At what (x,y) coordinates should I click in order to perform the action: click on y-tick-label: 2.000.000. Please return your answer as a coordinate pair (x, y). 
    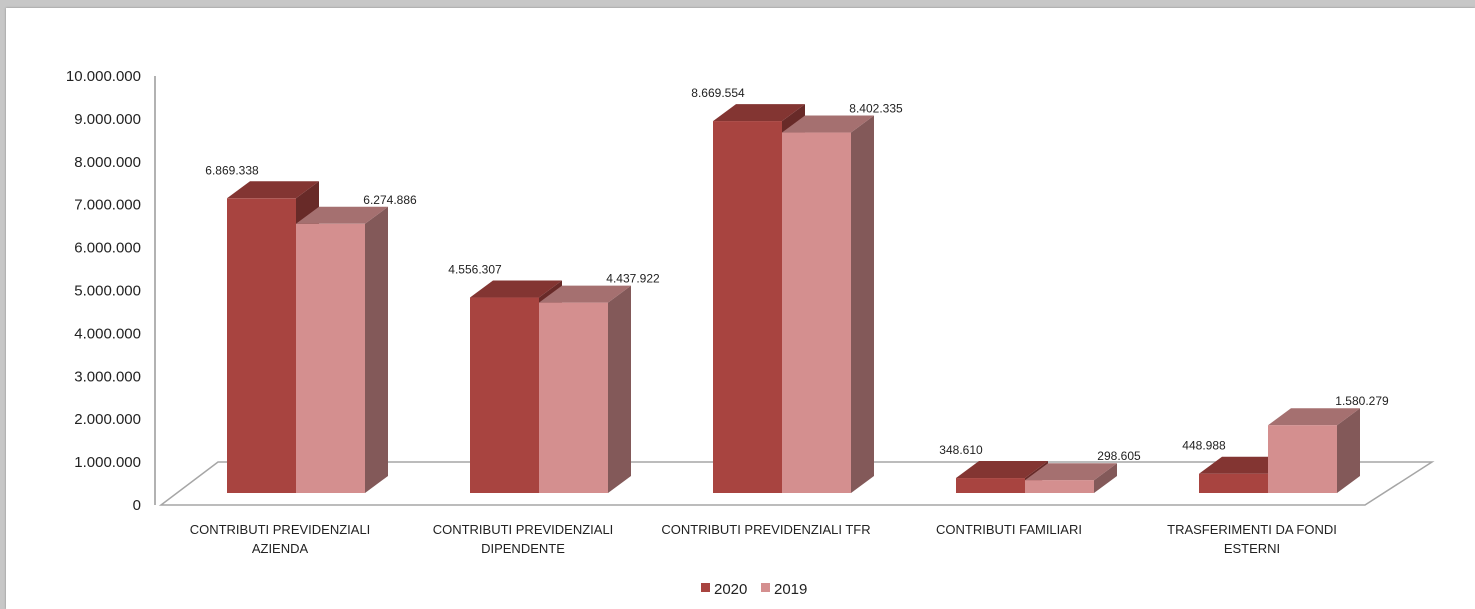
    Looking at the image, I should click on (107, 419).